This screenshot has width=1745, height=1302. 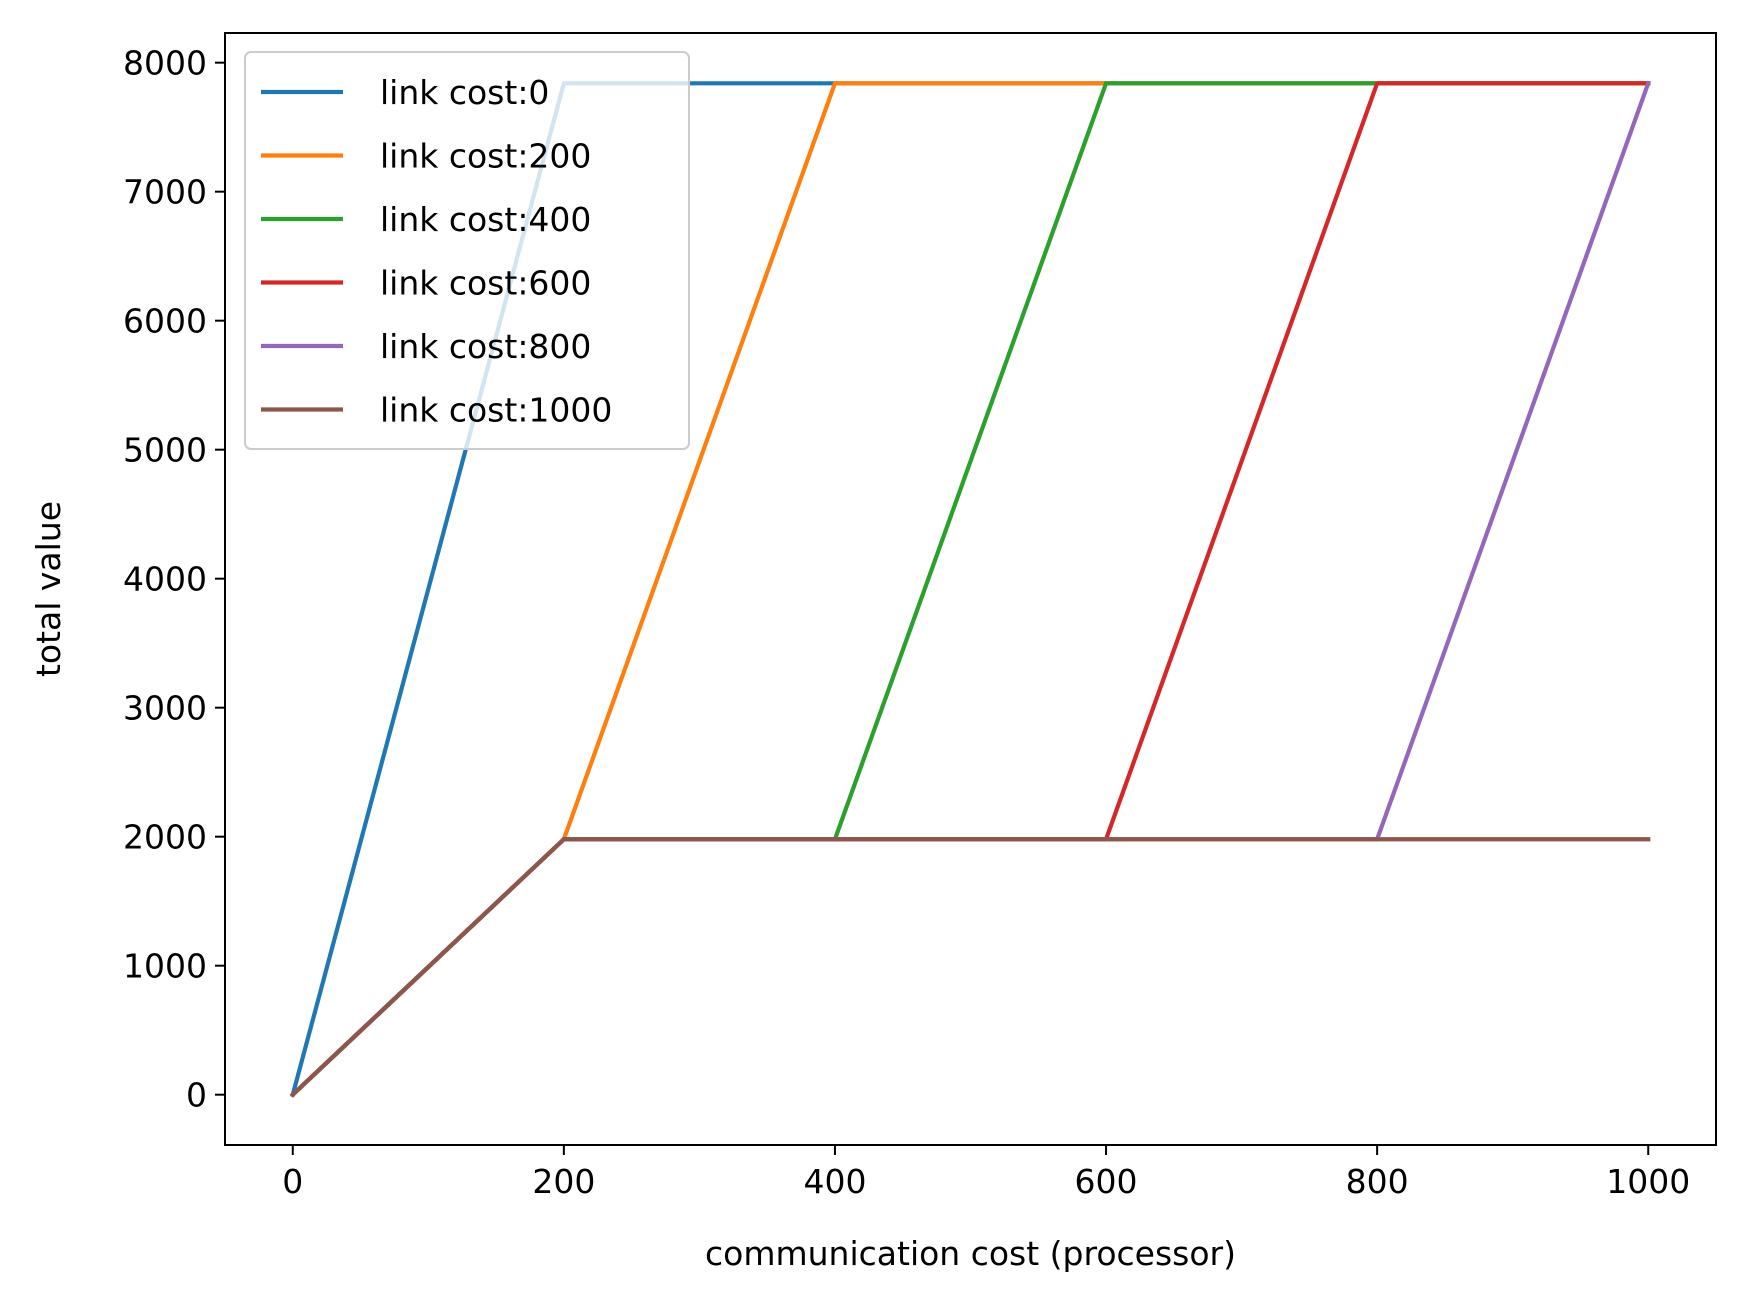 What do you see at coordinates (496, 410) in the screenshot?
I see `legend-label-5: link cost:1000` at bounding box center [496, 410].